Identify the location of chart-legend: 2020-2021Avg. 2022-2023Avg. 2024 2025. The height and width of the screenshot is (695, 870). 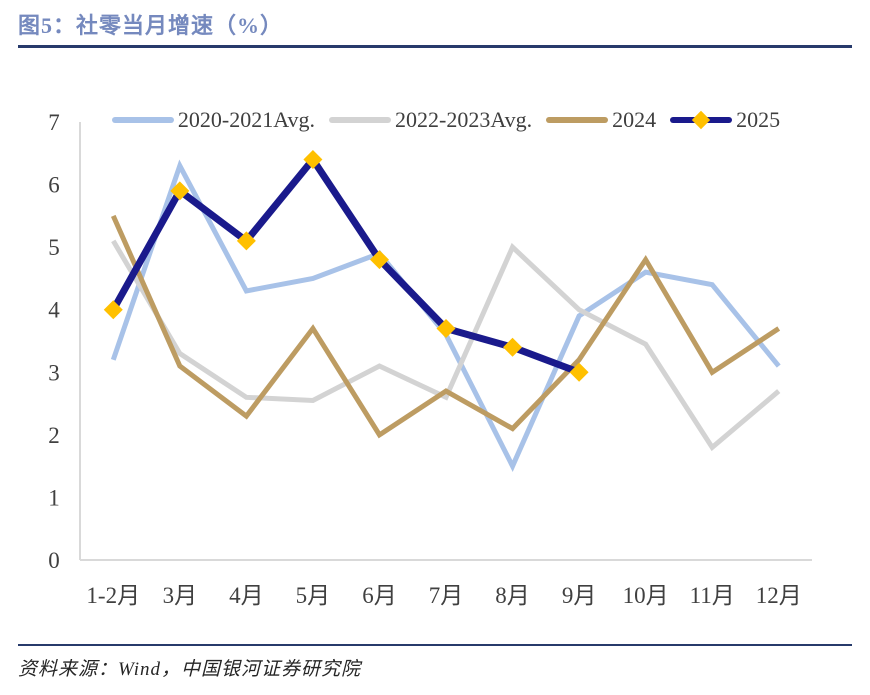
(446, 120).